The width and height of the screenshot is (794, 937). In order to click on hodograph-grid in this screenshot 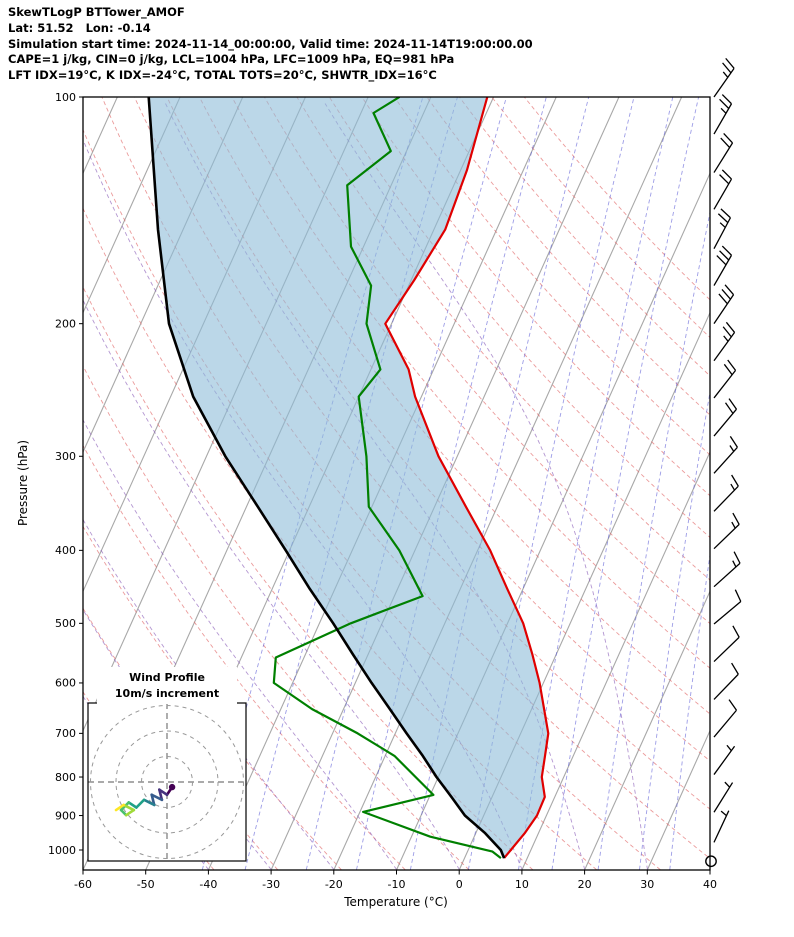, I will do `click(167, 782)`.